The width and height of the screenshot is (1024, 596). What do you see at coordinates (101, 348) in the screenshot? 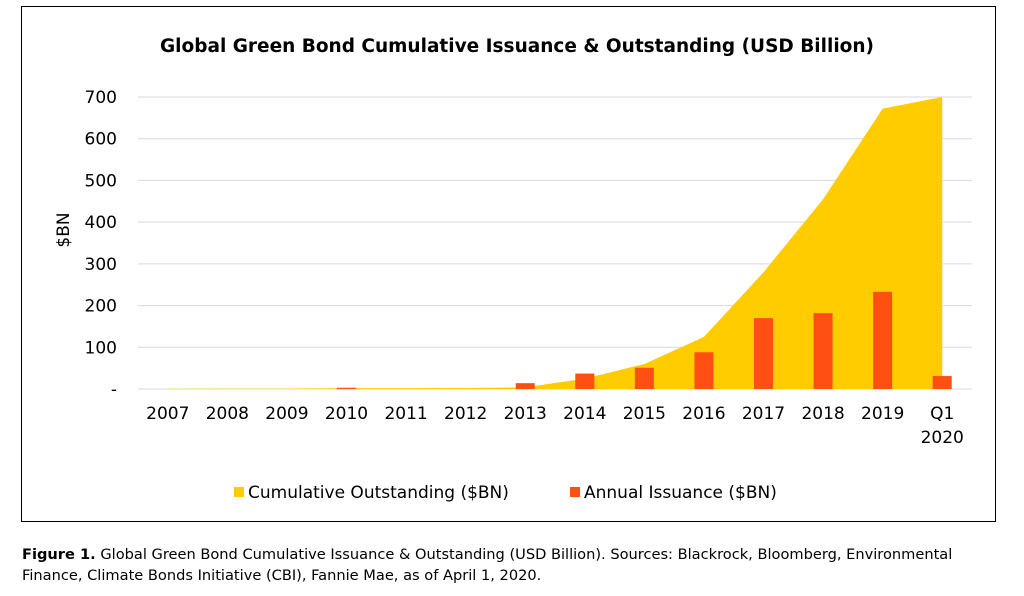
I see `y-tick-label: 100` at bounding box center [101, 348].